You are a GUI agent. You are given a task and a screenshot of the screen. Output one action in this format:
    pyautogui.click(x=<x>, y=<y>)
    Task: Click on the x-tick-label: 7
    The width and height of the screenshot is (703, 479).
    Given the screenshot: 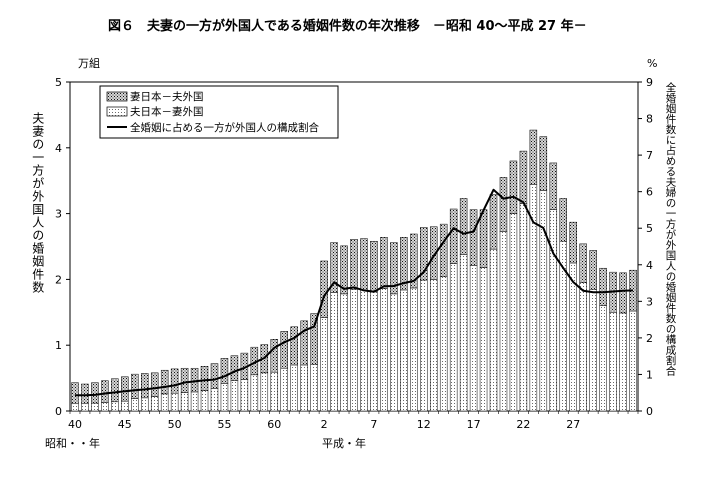 What is the action you would take?
    pyautogui.click(x=373, y=424)
    